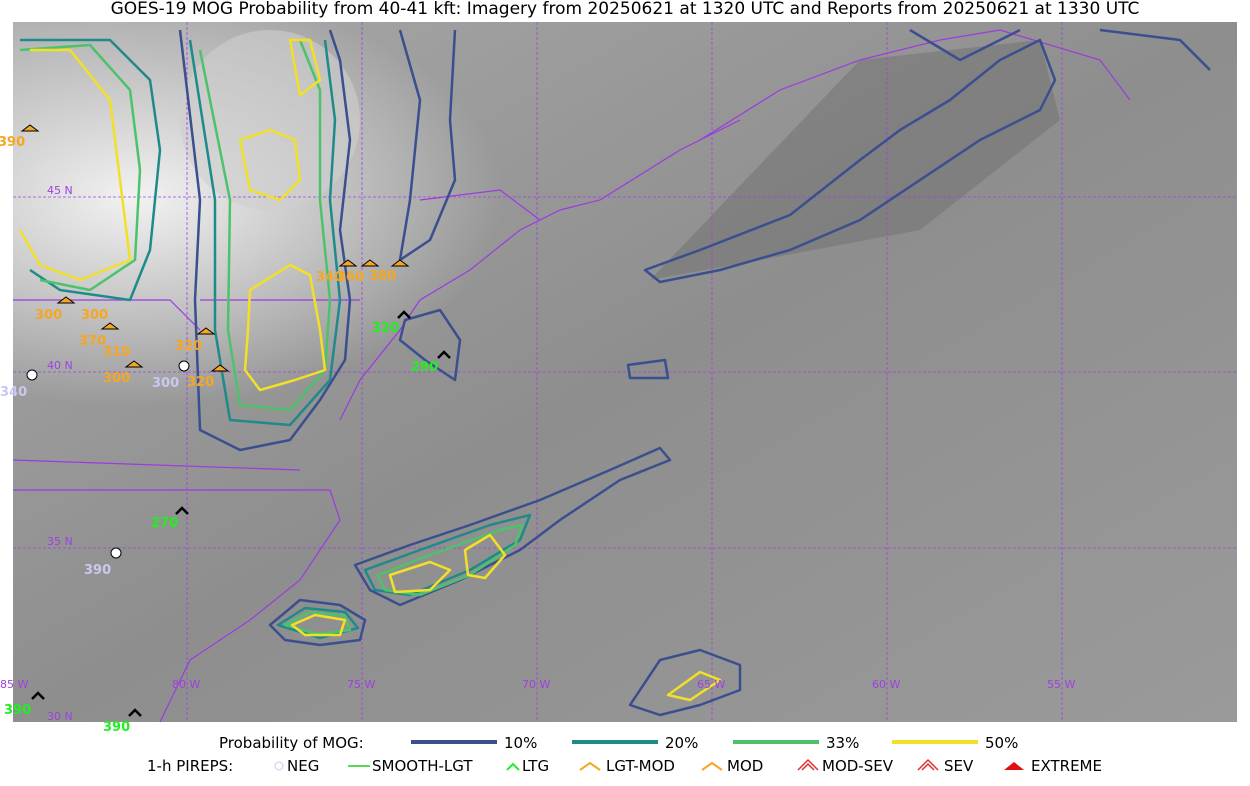 The width and height of the screenshot is (1250, 786). I want to click on legend-label: MOD, so click(745, 766).